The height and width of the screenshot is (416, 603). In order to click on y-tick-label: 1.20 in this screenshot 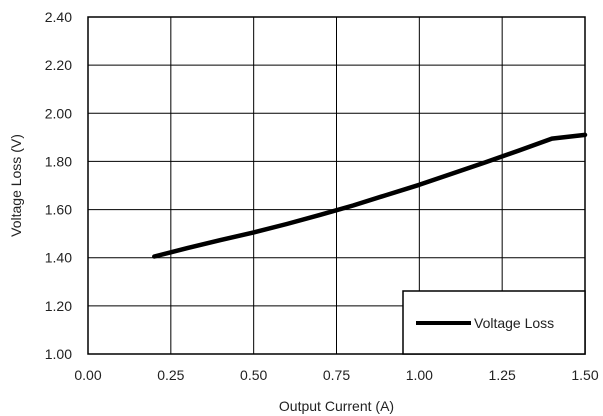, I will do `click(58, 306)`.